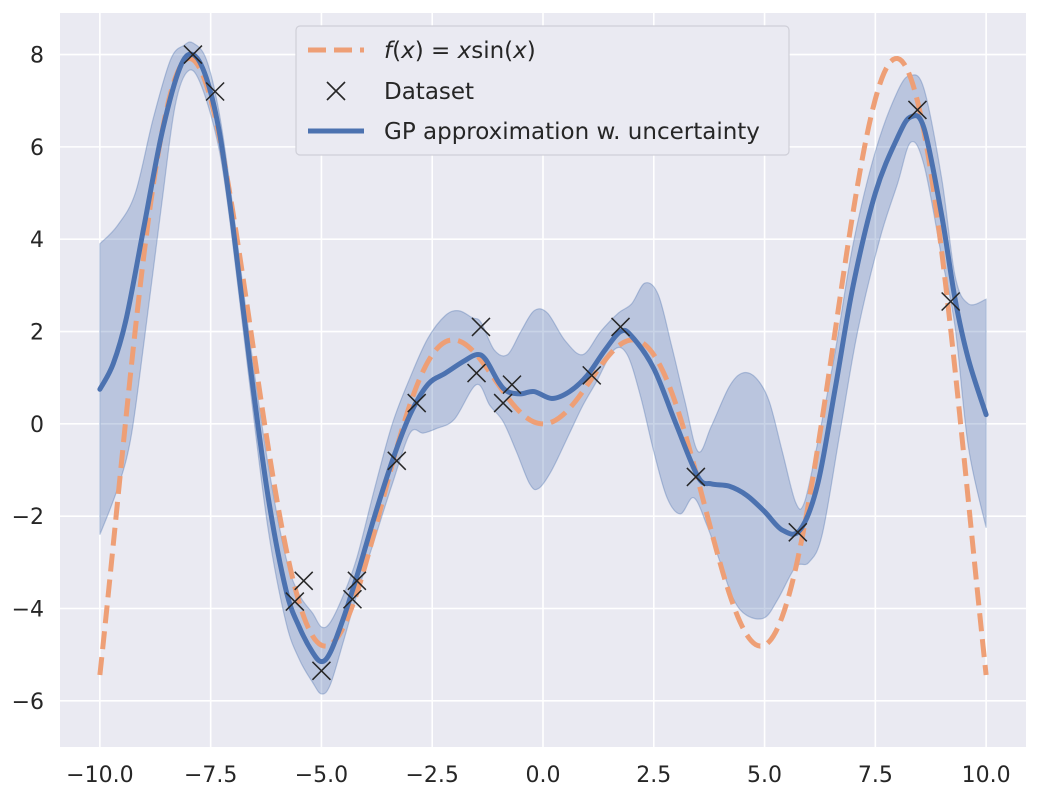 This screenshot has height=801, width=1039. Describe the element at coordinates (653, 775) in the screenshot. I see `x-tick-label: 2.5` at that location.